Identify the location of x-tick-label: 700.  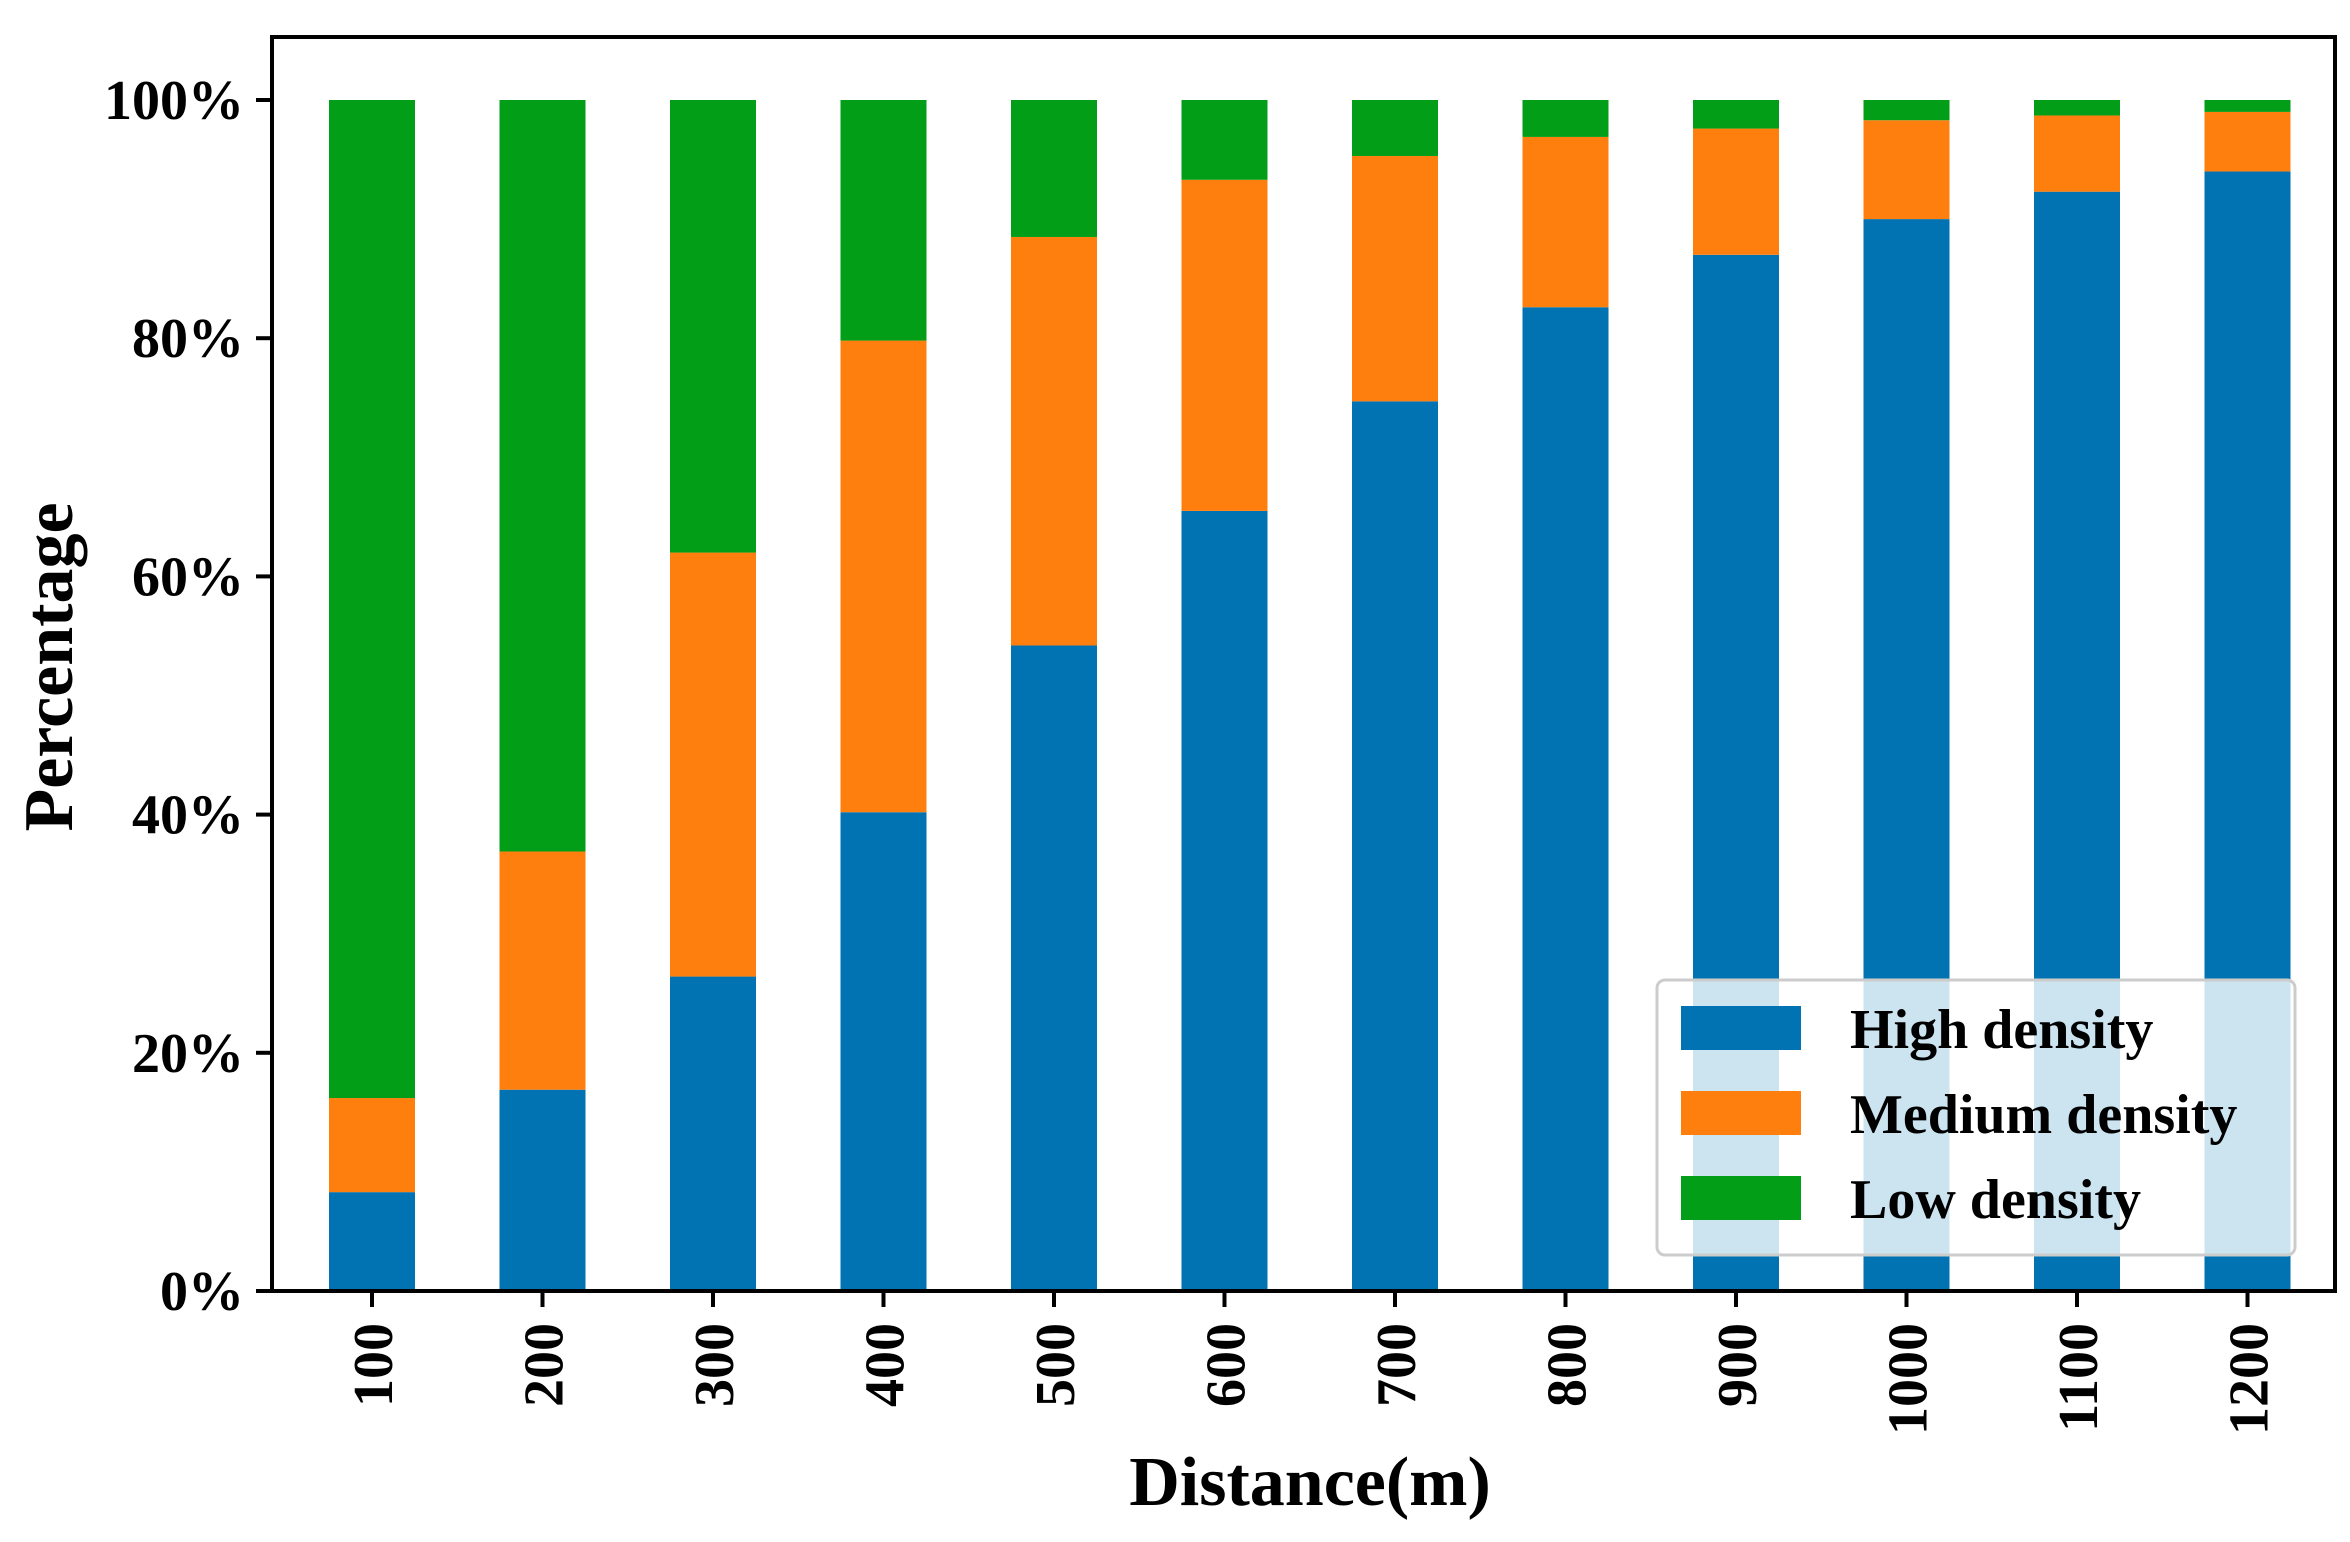
(1397, 1365).